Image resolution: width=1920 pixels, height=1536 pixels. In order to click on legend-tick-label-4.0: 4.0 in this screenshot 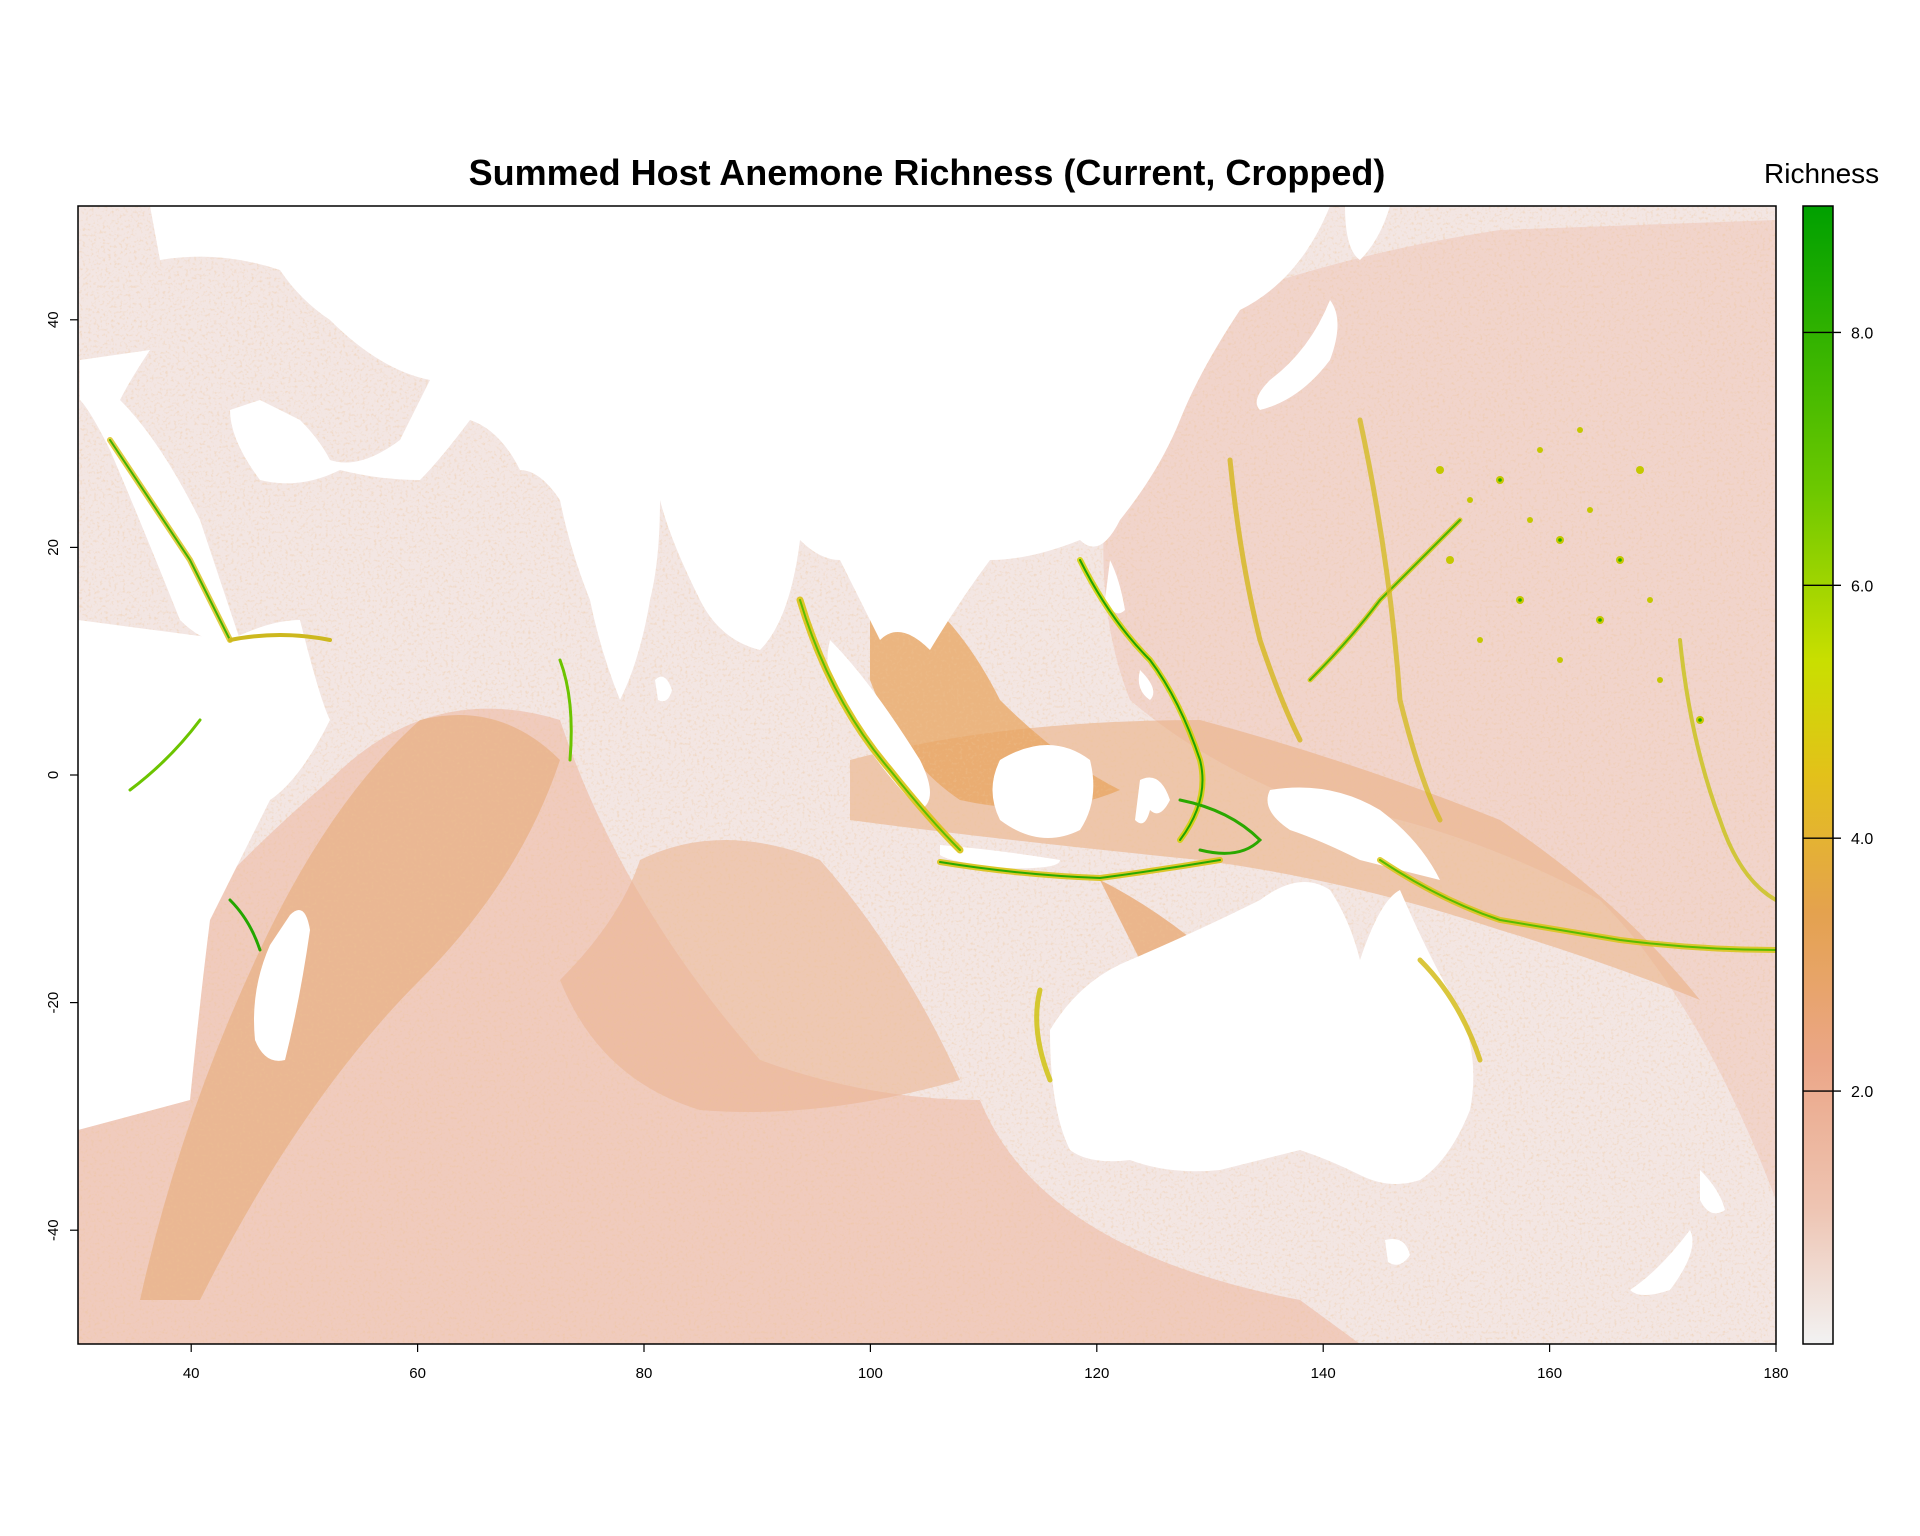, I will do `click(1862, 839)`.